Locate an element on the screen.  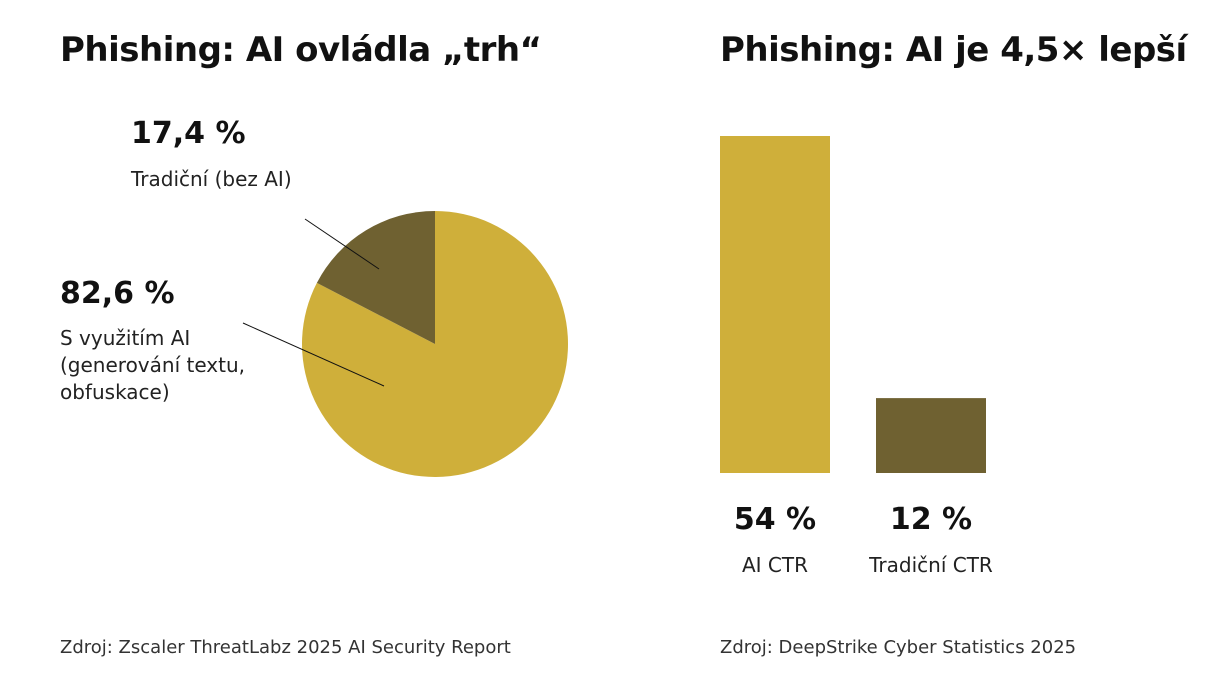
right-chart-title: Phishing: AI je 4,5× lepší is located at coordinates (953, 50).